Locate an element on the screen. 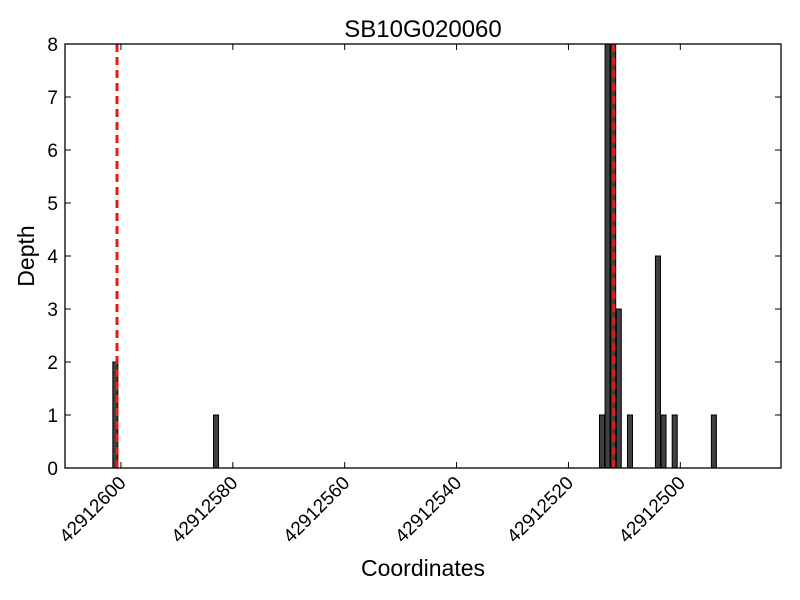 The height and width of the screenshot is (600, 800). y-tick-label-6: 6 is located at coordinates (52, 151).